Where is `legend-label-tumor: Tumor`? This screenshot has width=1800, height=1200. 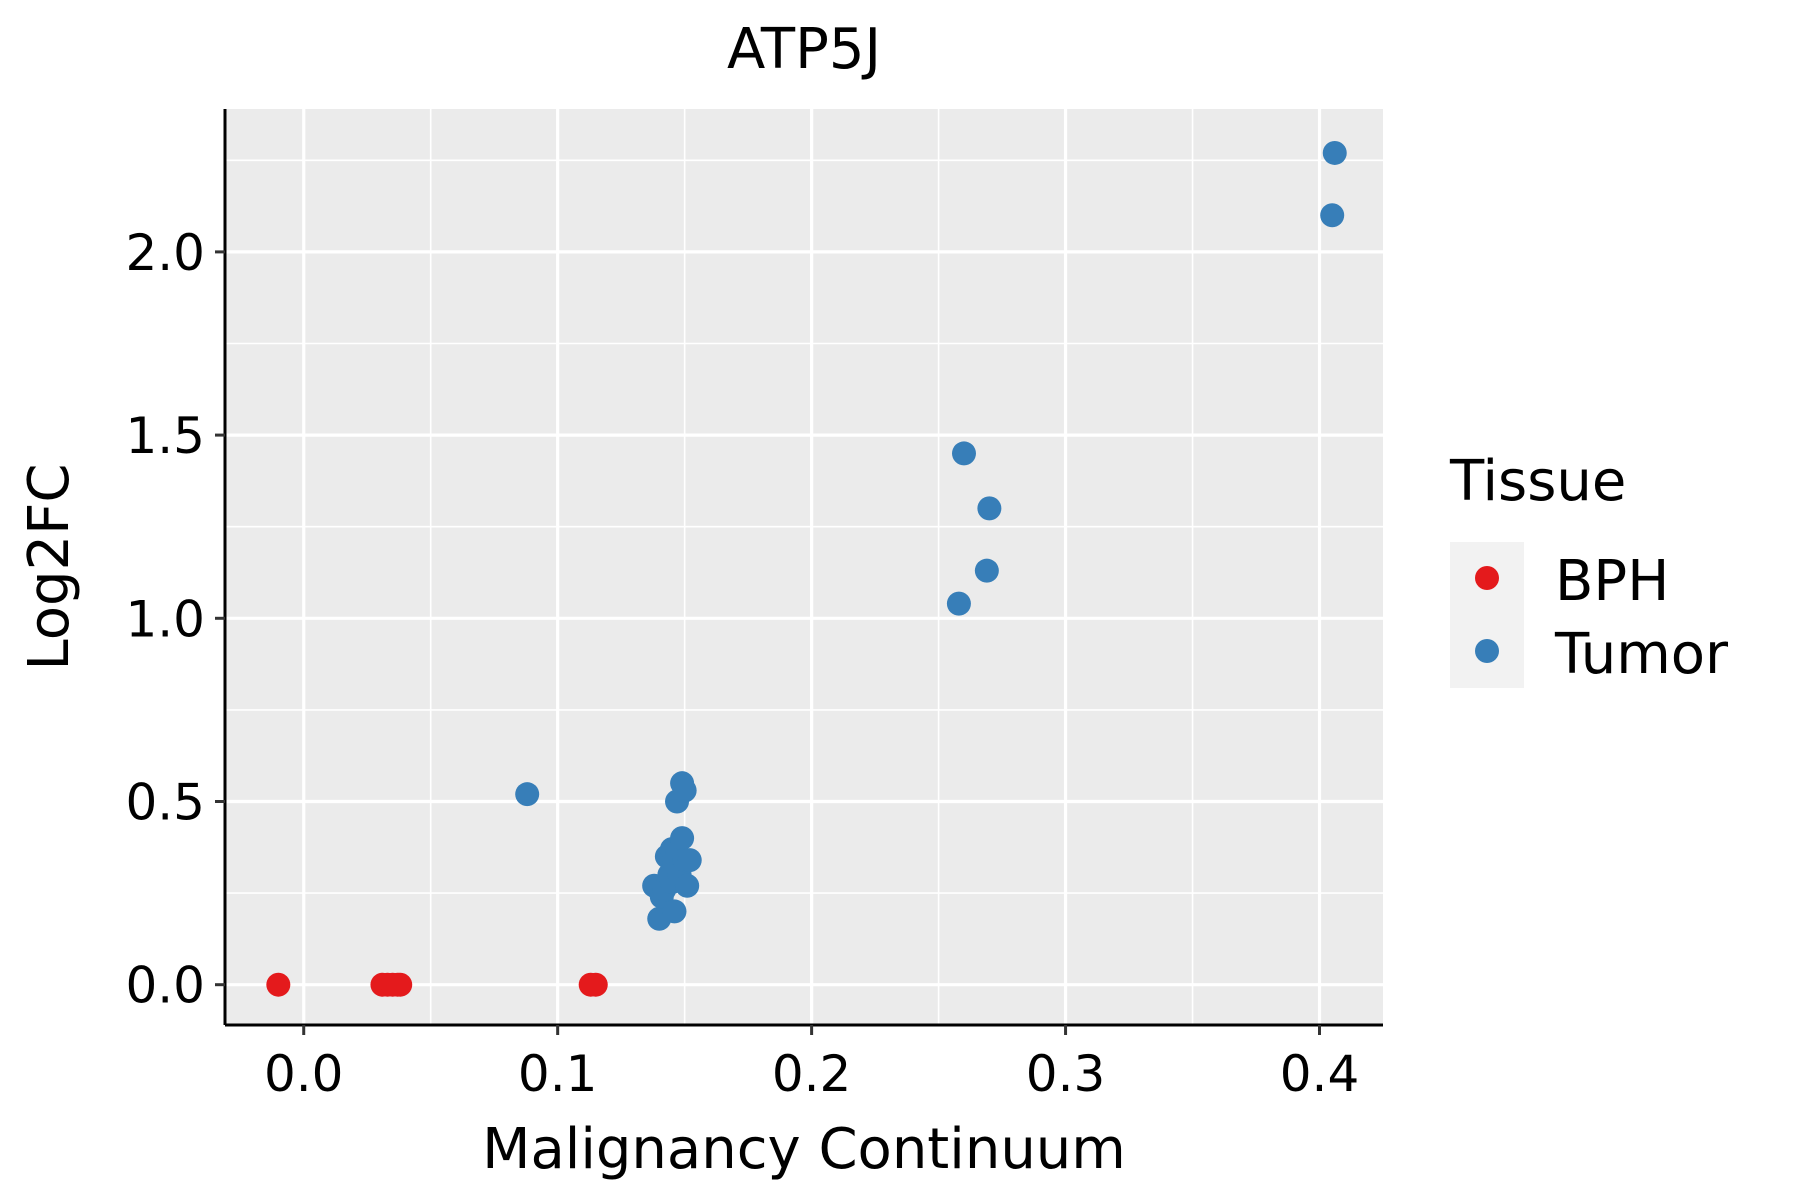 legend-label-tumor: Tumor is located at coordinates (1641, 654).